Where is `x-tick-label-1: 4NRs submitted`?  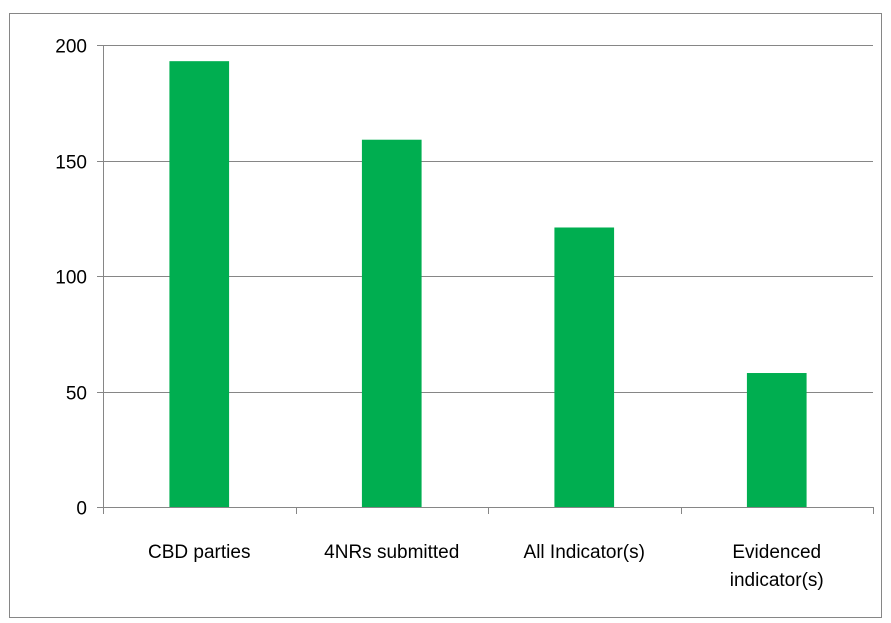
x-tick-label-1: 4NRs submitted is located at coordinates (391, 552).